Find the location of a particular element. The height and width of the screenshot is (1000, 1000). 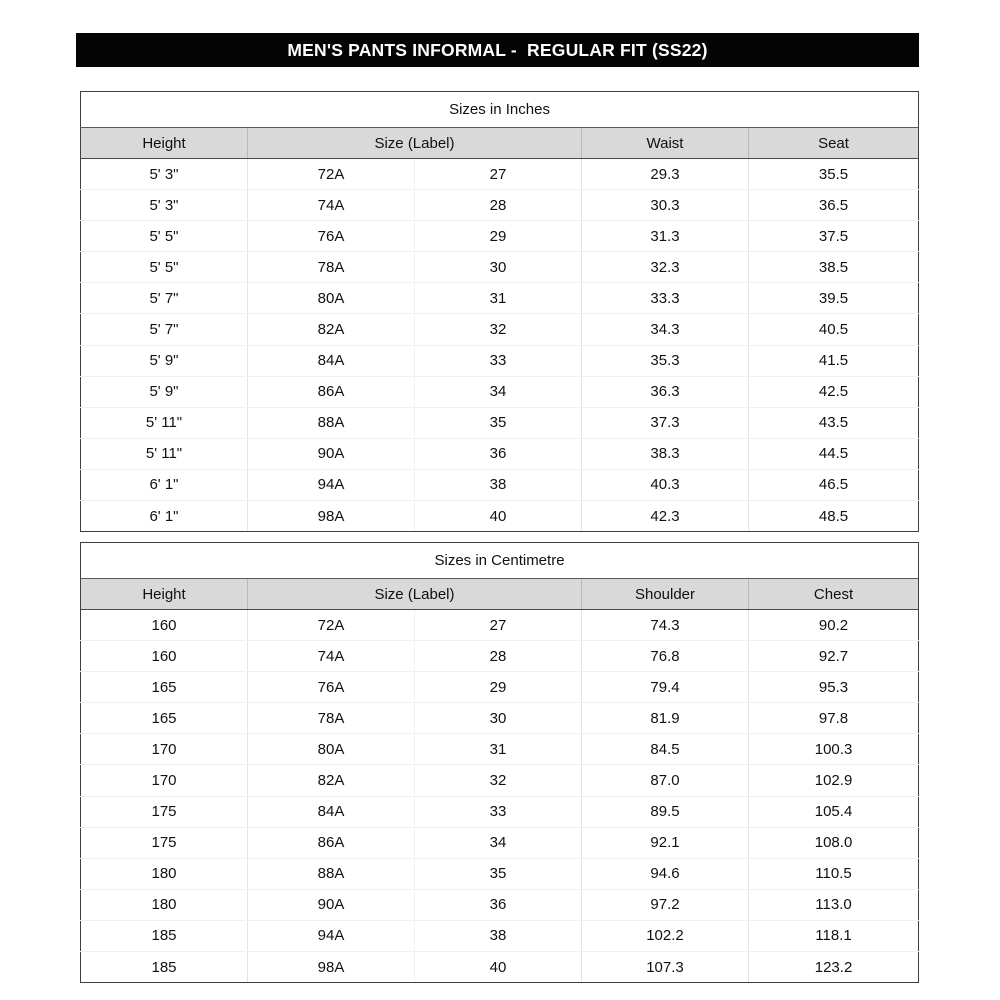

cell-measure1: 107.3 is located at coordinates (665, 967).